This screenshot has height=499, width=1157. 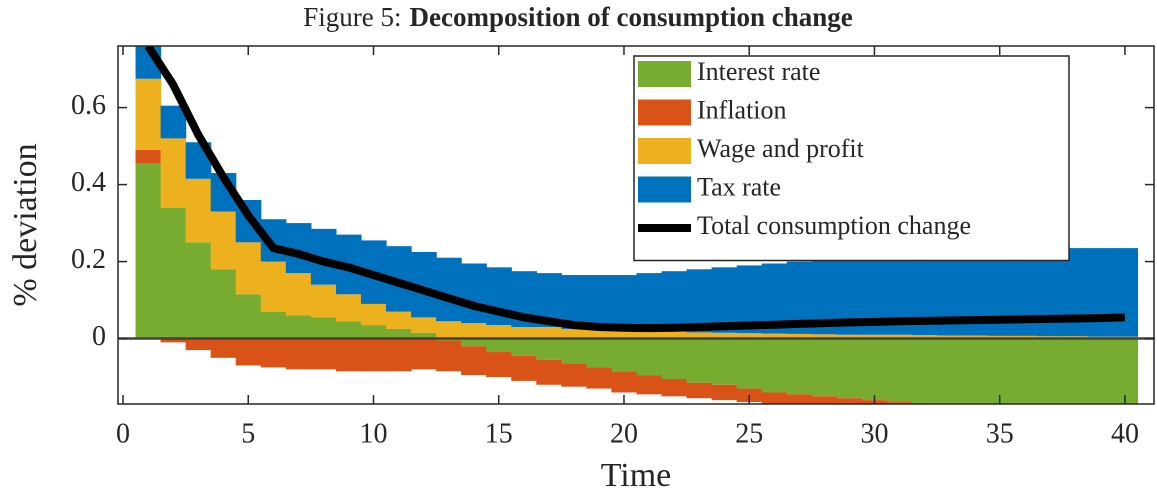 I want to click on legend-label: Tax rate, so click(x=739, y=186).